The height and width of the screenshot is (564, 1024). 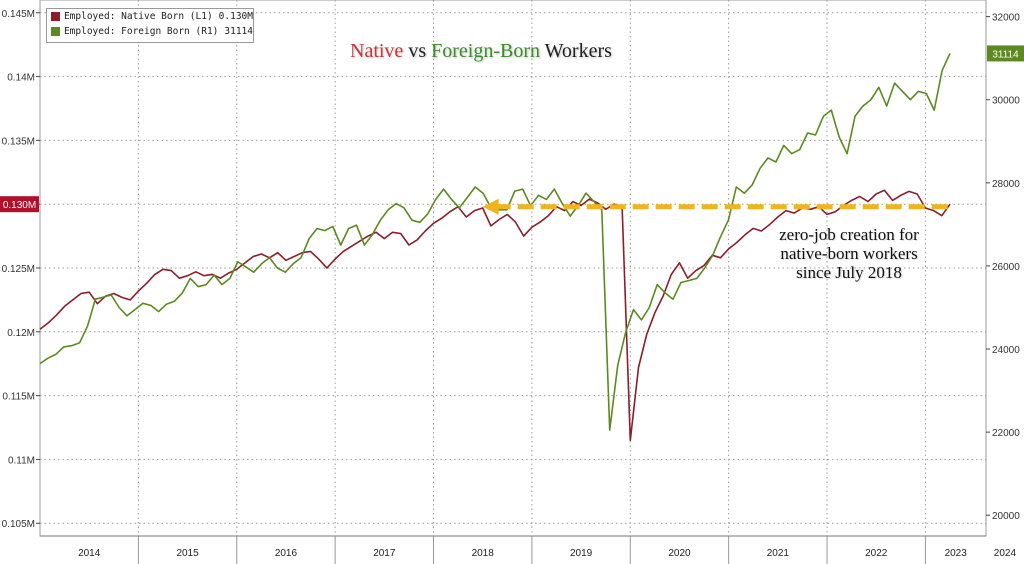 I want to click on left-tick-label: 0.135M, so click(x=18, y=141).